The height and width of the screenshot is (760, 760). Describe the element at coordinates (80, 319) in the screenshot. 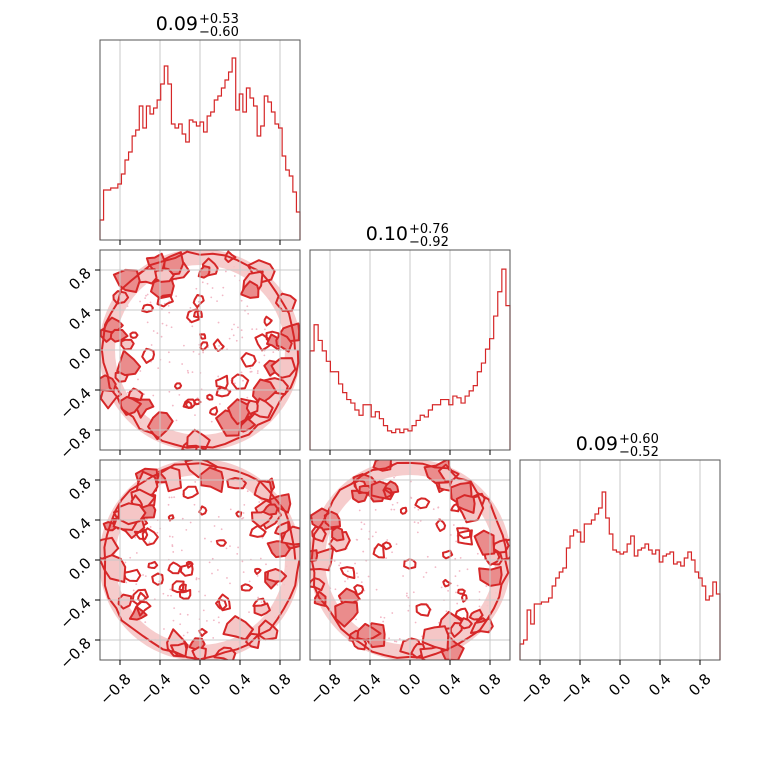

I see `y-tick-label: 0.4` at that location.